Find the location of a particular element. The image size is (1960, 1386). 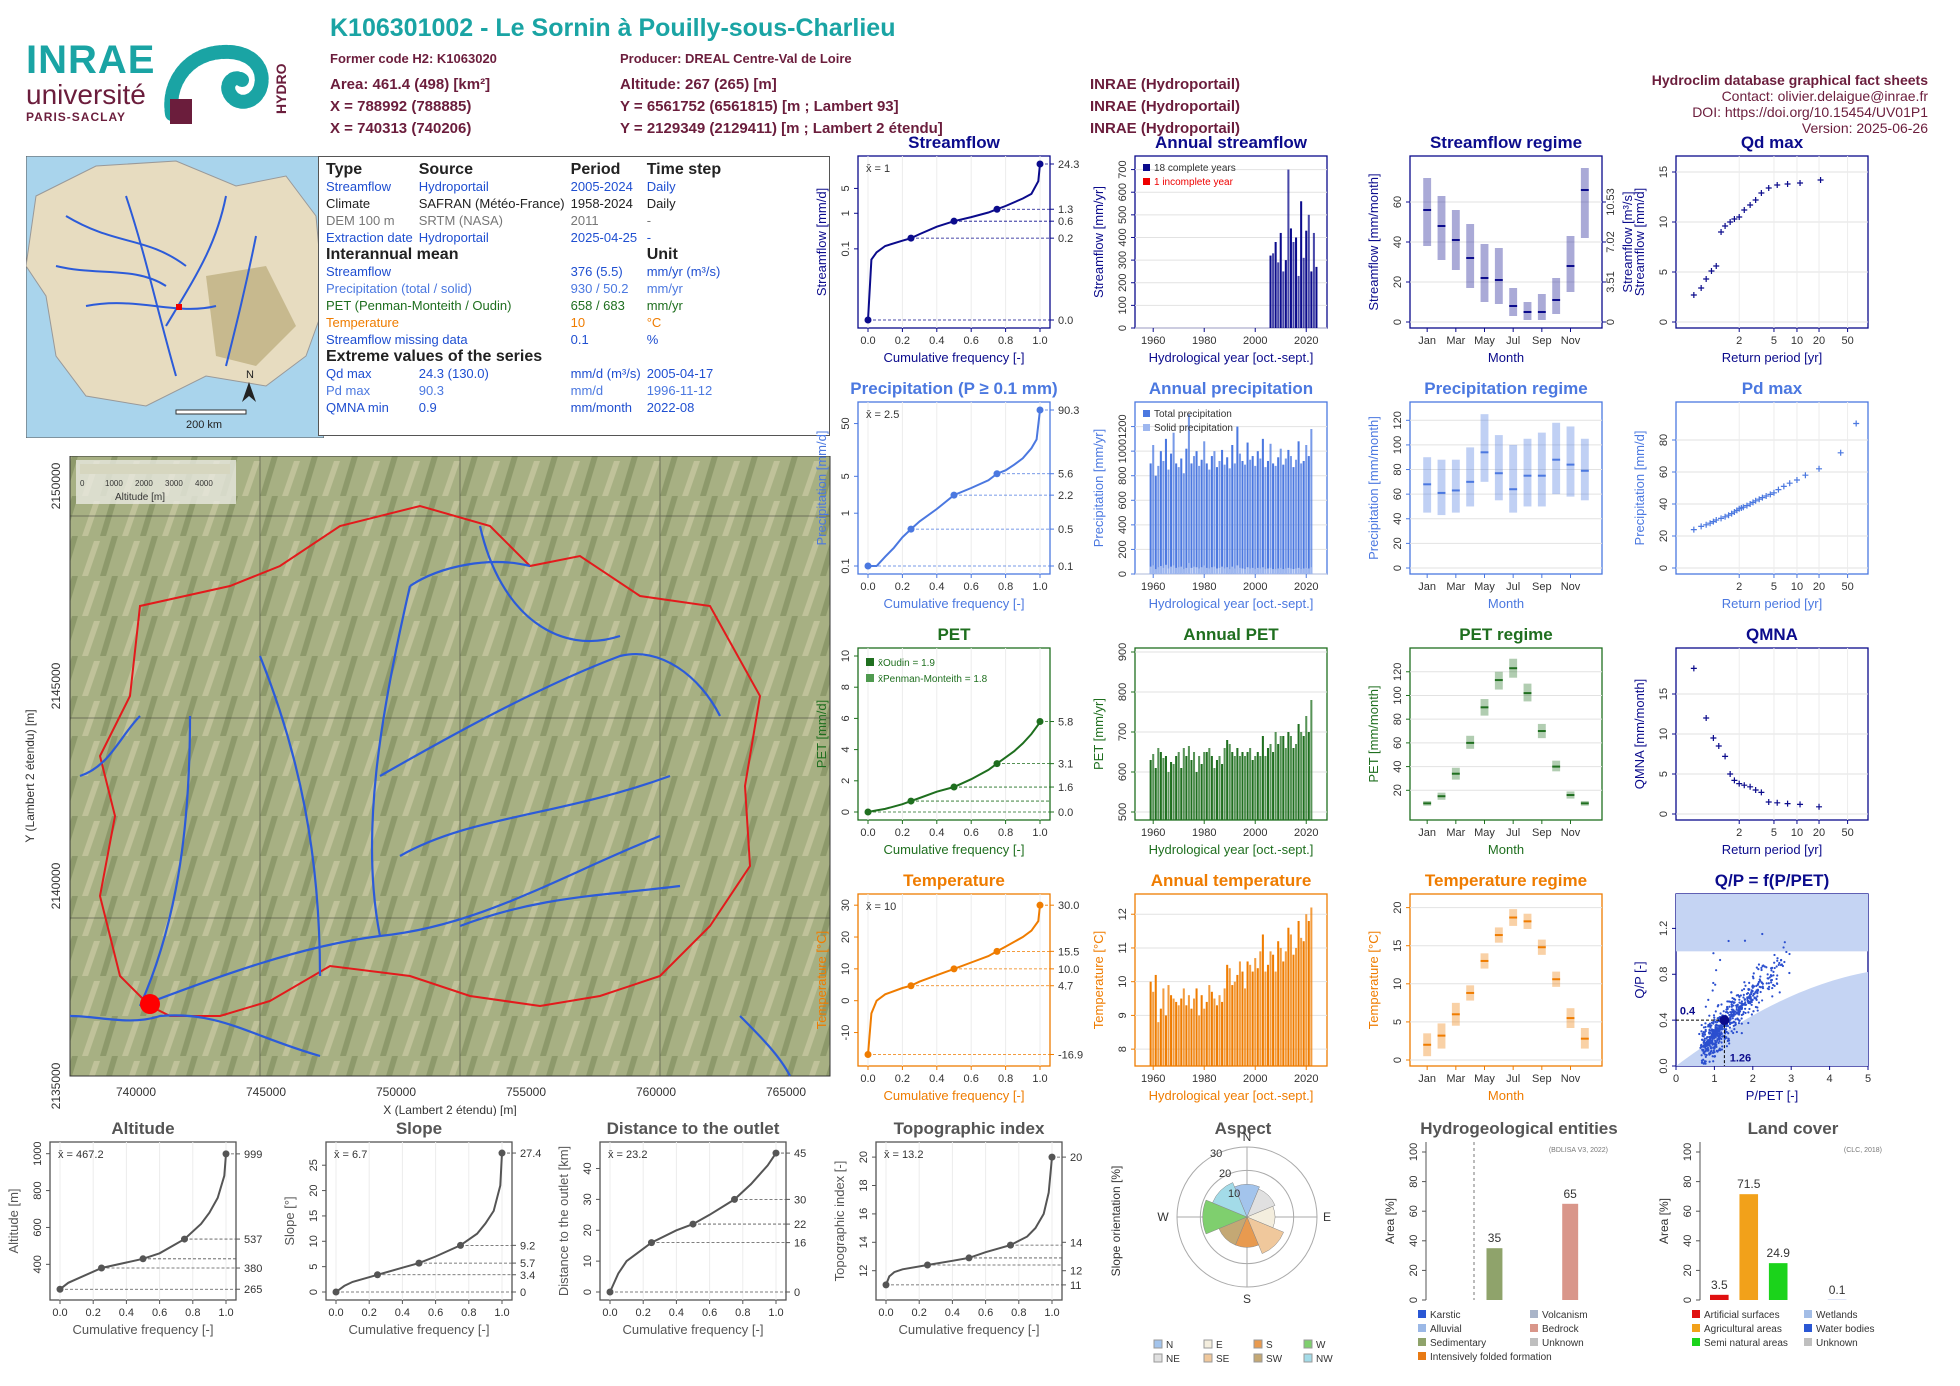

y-tick-label: 9 is located at coordinates (1123, 1015).